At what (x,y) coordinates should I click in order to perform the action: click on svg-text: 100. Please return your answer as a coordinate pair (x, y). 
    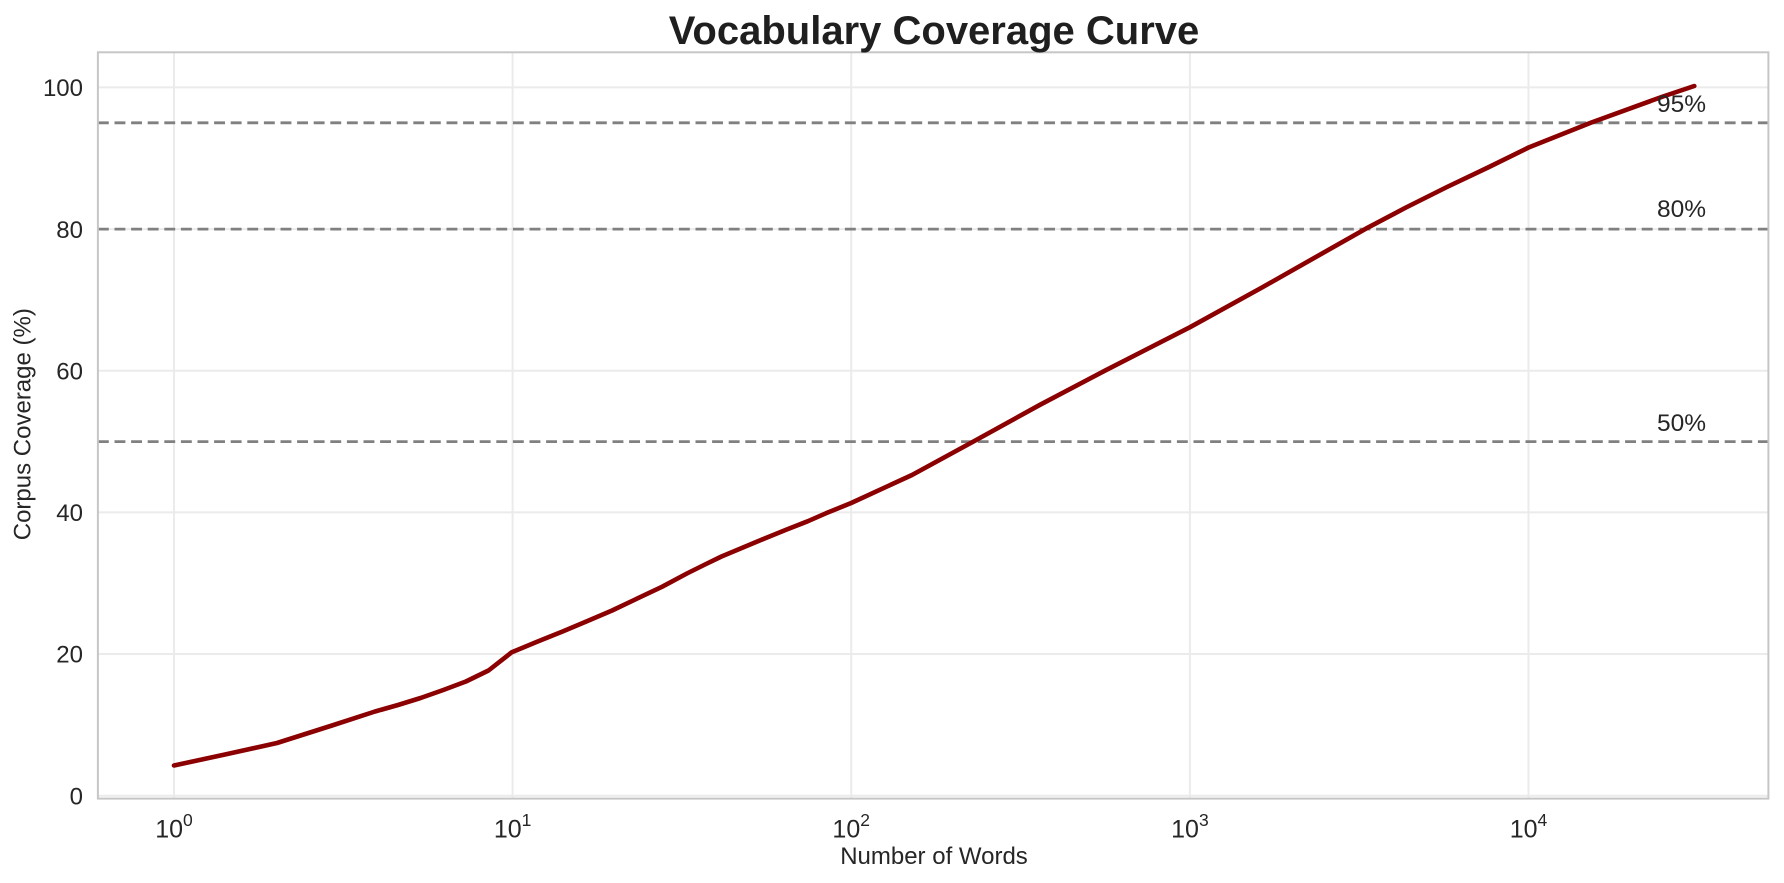
    Looking at the image, I should click on (63, 88).